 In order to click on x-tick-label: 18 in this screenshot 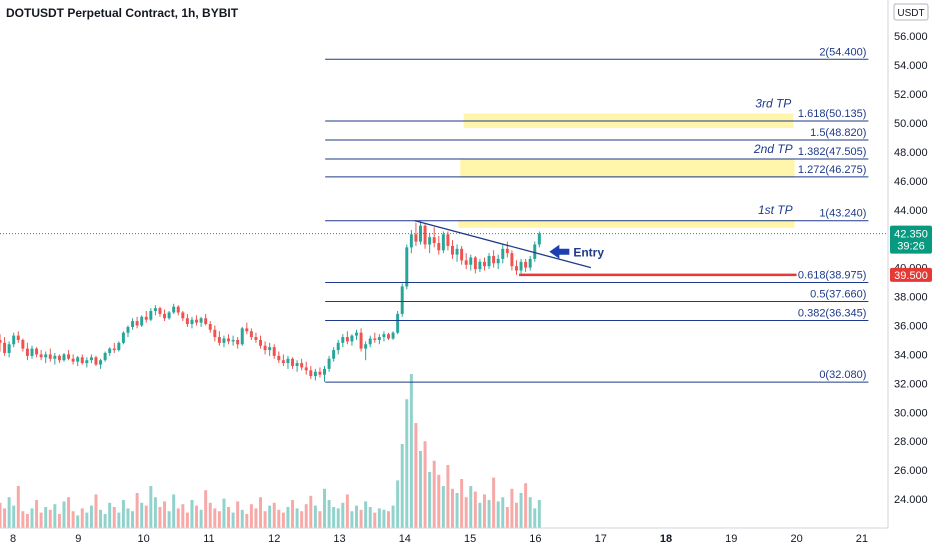, I will do `click(666, 539)`.